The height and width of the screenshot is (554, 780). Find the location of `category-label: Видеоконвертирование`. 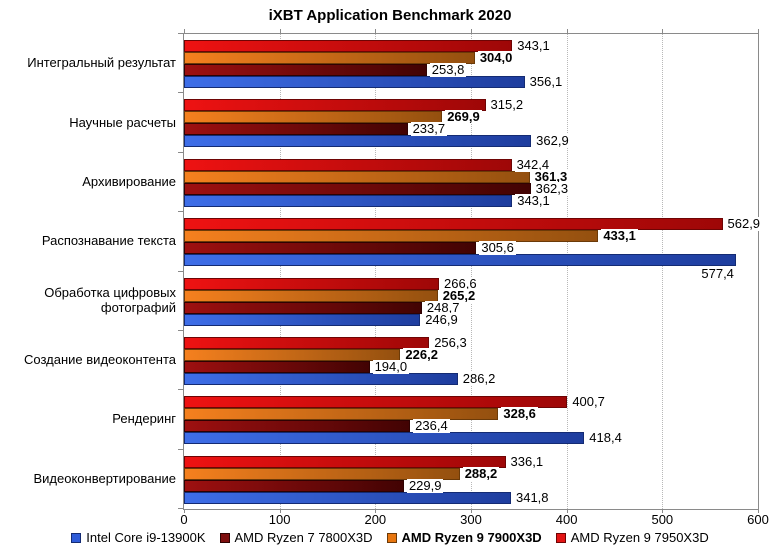

category-label: Видеоконвертирование is located at coordinates (105, 478).